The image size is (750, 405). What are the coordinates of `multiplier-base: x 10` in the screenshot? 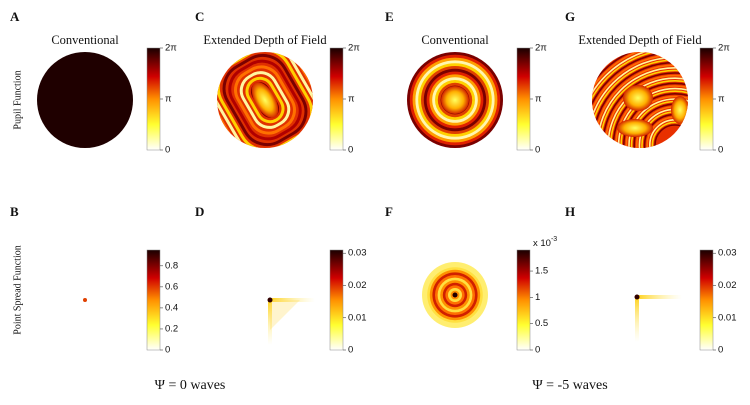 It's located at (542, 243).